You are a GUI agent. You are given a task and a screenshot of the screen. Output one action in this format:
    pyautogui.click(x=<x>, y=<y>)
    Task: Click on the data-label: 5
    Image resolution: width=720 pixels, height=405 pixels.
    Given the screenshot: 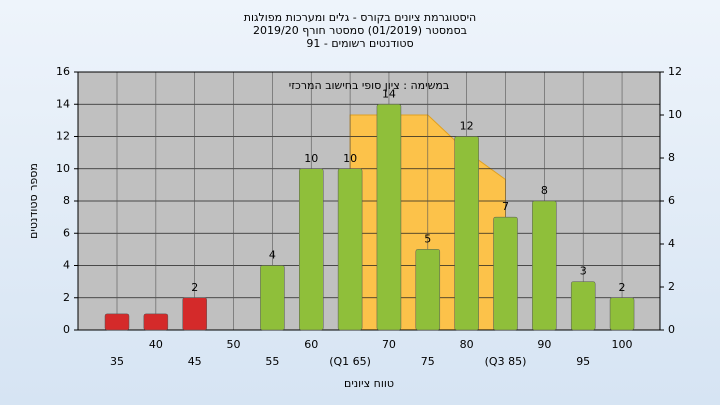 What is the action you would take?
    pyautogui.click(x=427, y=238)
    